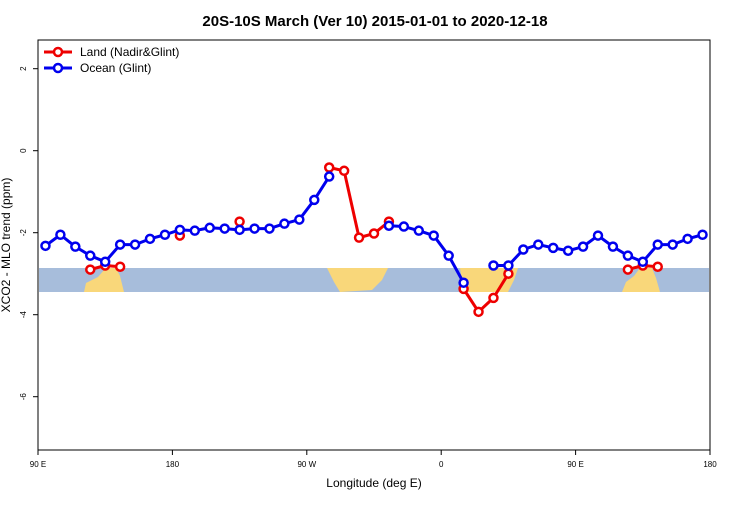 The height and width of the screenshot is (505, 750). I want to click on y-axis-label: XCO2 - MLO trend (ppm), so click(6, 245).